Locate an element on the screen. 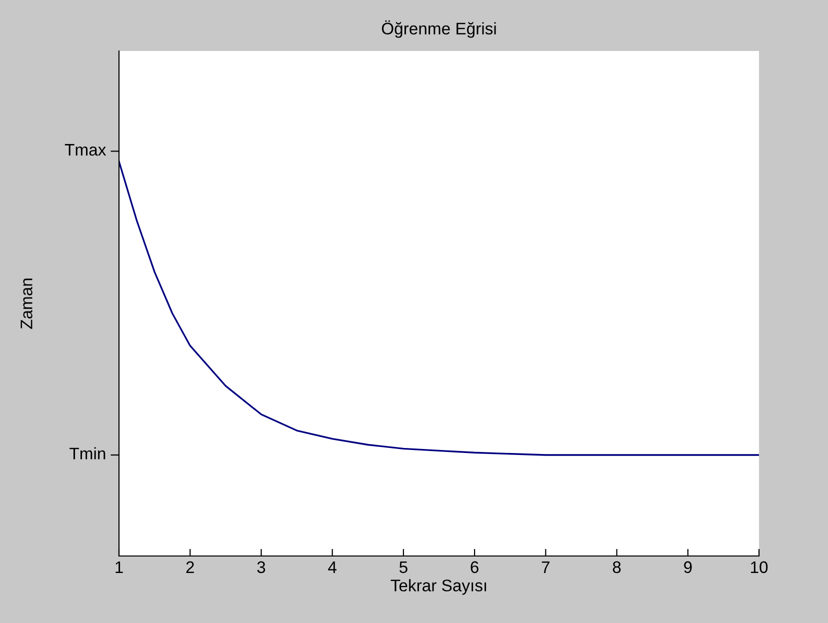  ref-line-label: Tmin is located at coordinates (88, 453).